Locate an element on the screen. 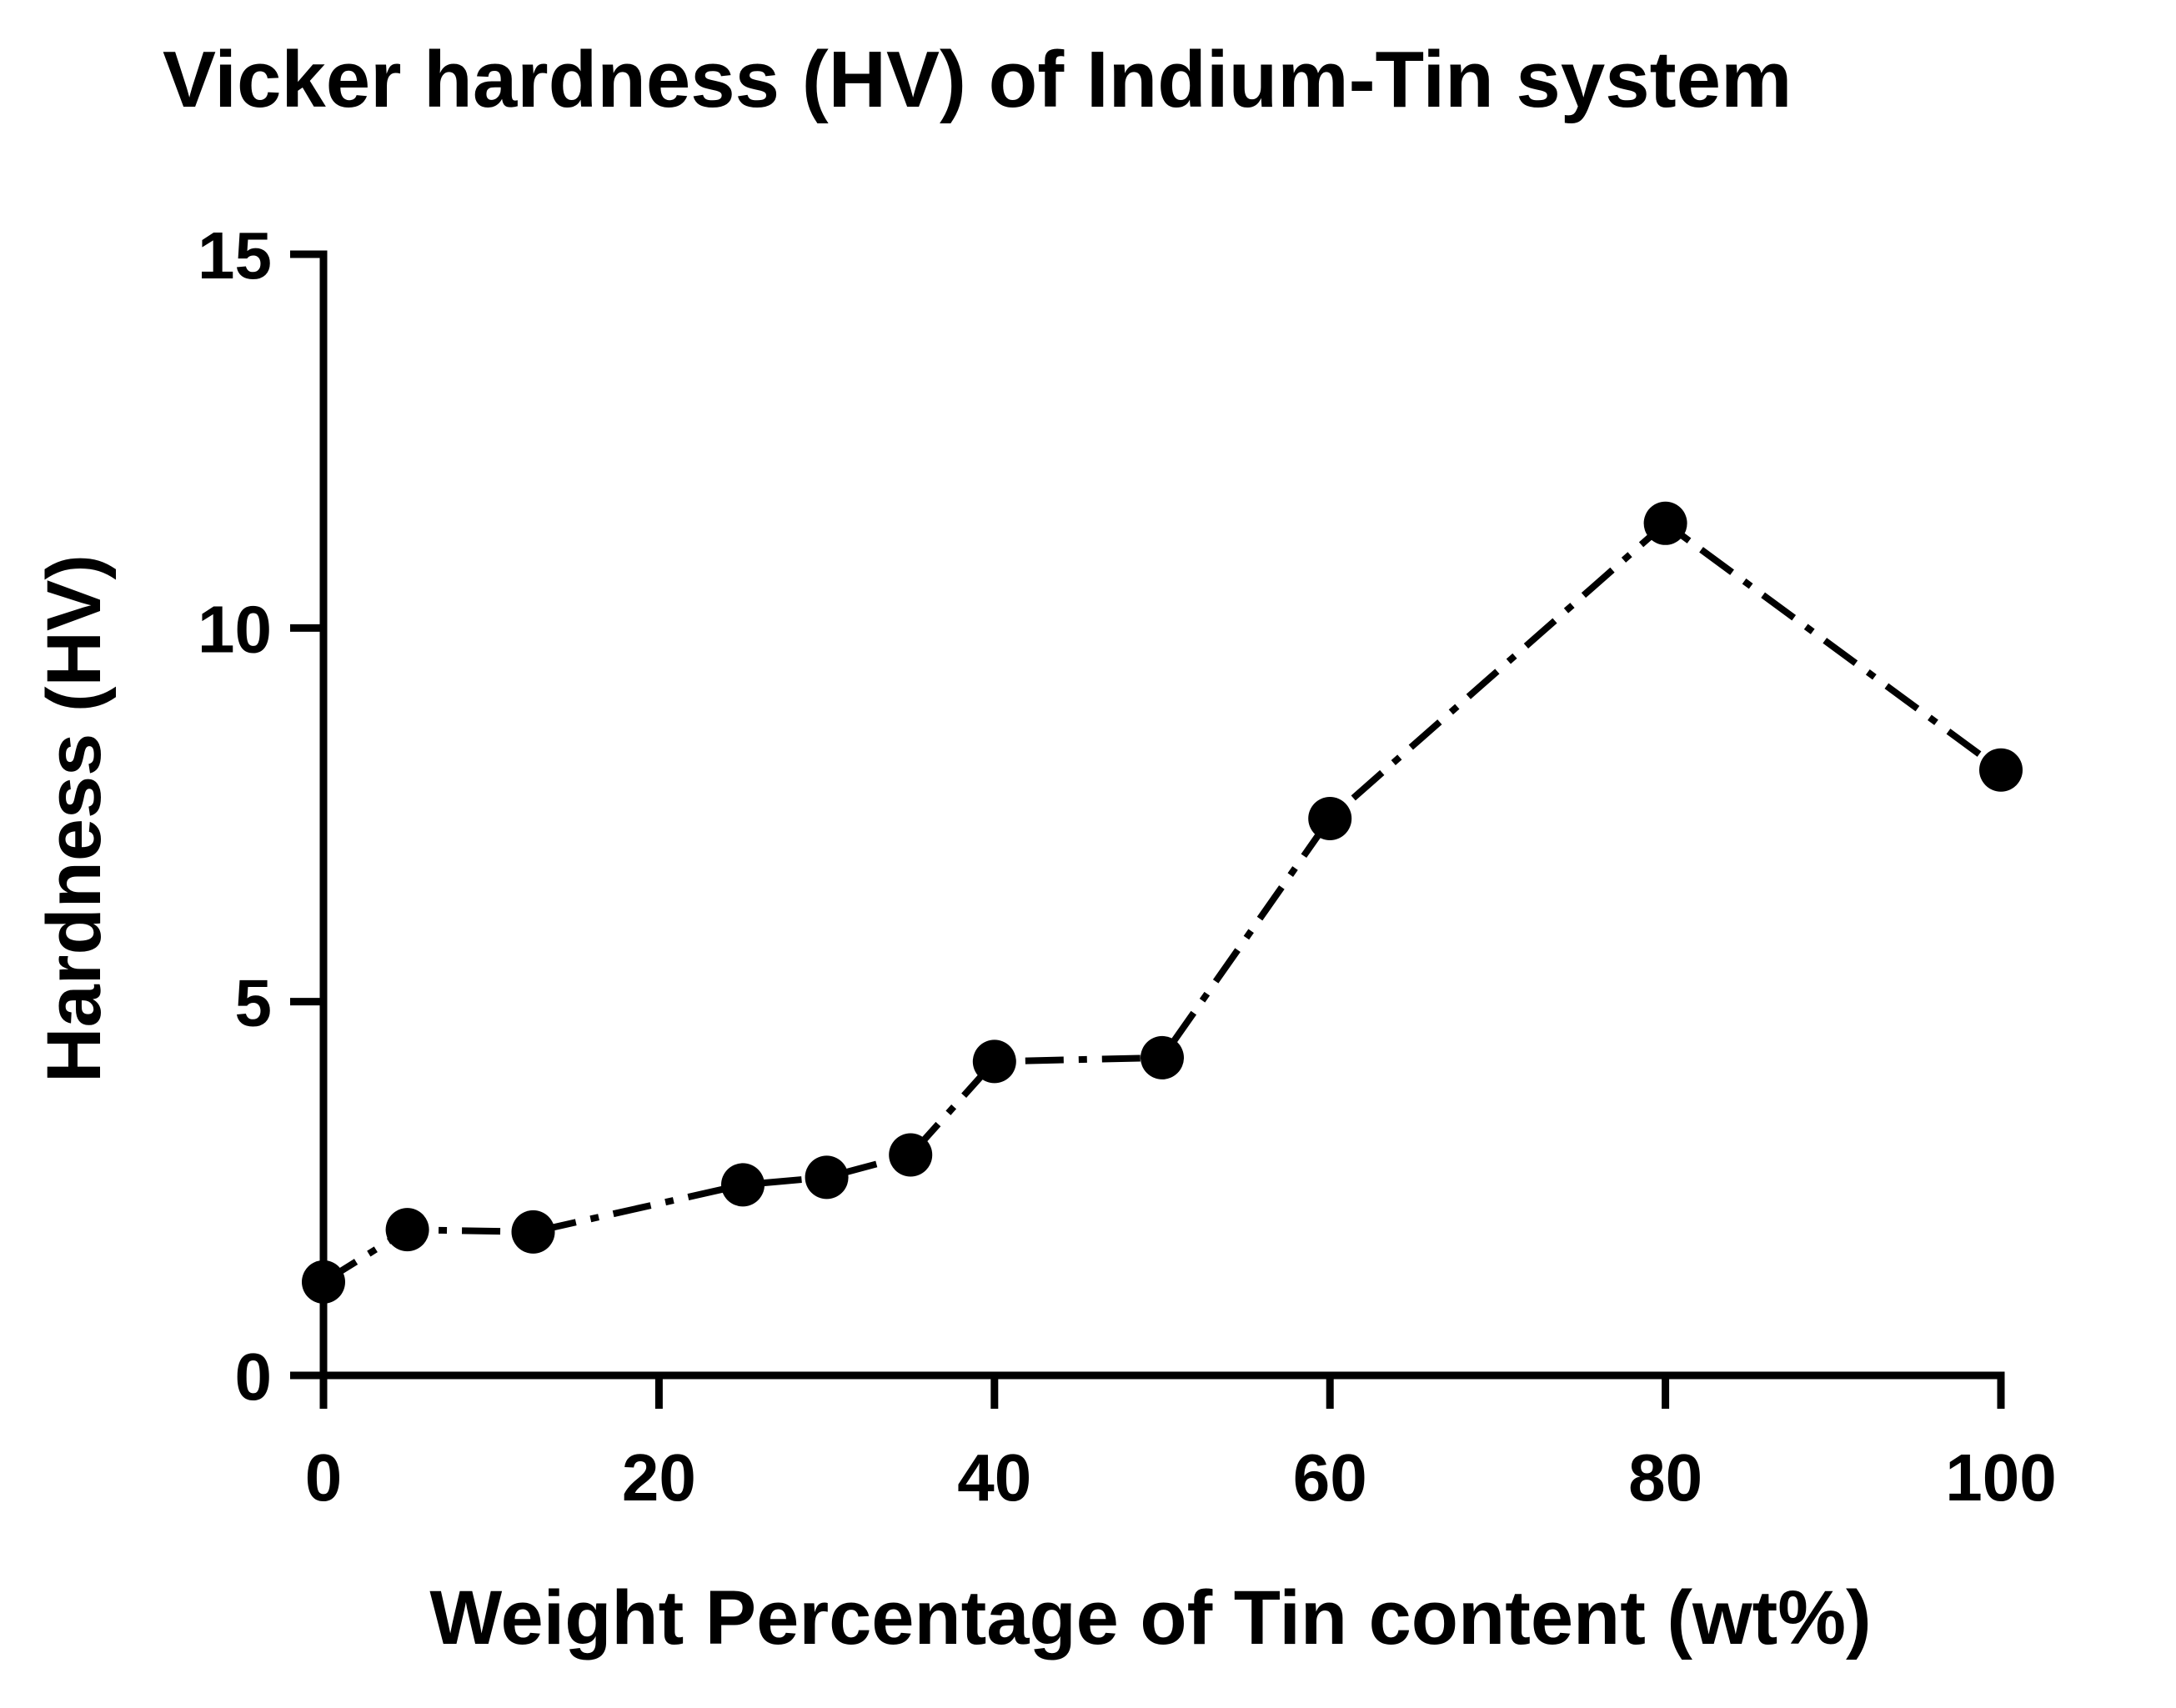 The height and width of the screenshot is (1708, 2176). x-axis-title: Weight Percentage of Tin content (wt%) is located at coordinates (1150, 1617).